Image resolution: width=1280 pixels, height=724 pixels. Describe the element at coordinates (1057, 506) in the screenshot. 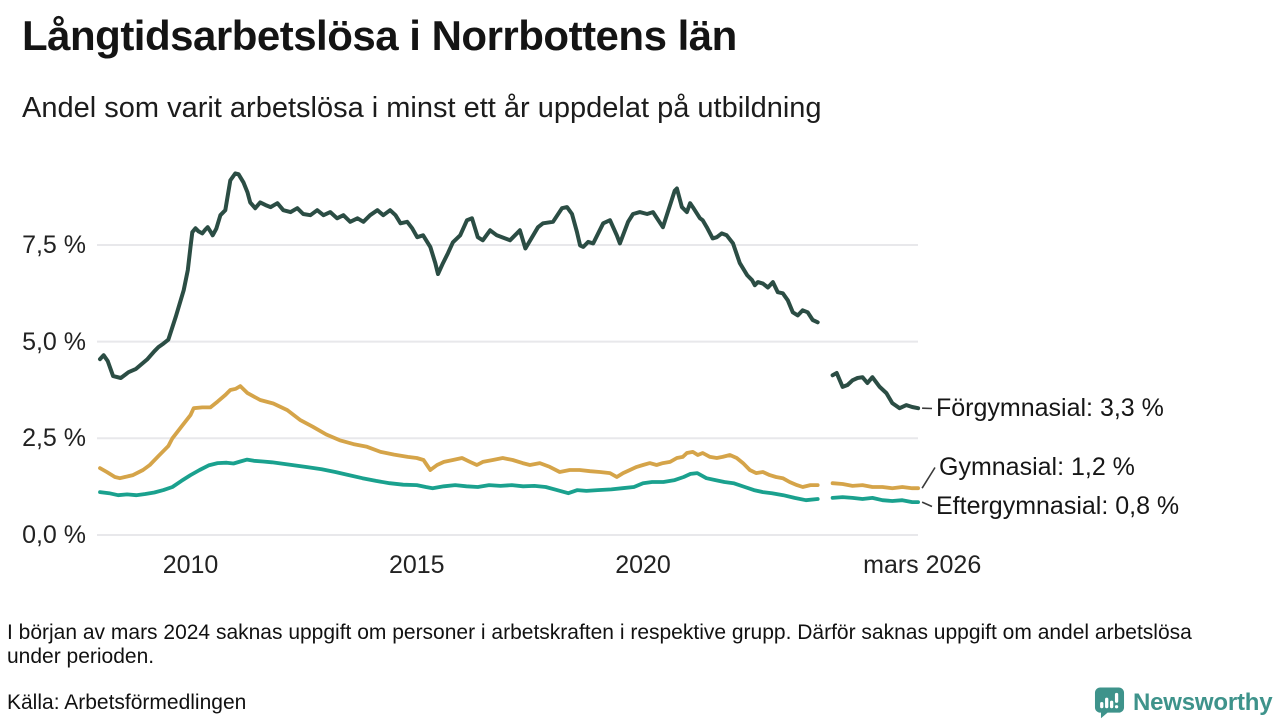

I see `series-label-eftergymnasial: Eftergymnasial: 0,8 %` at that location.